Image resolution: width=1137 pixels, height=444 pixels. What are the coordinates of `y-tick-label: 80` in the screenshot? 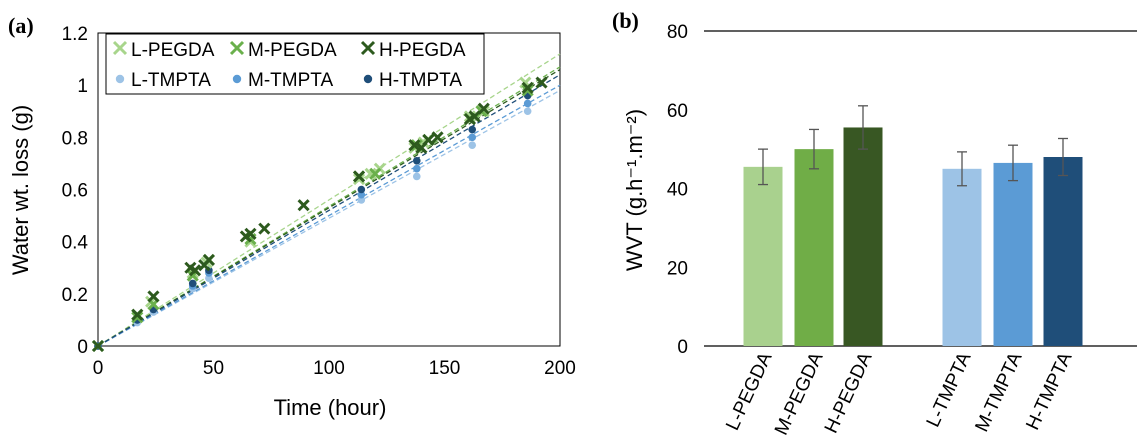 It's located at (677, 32).